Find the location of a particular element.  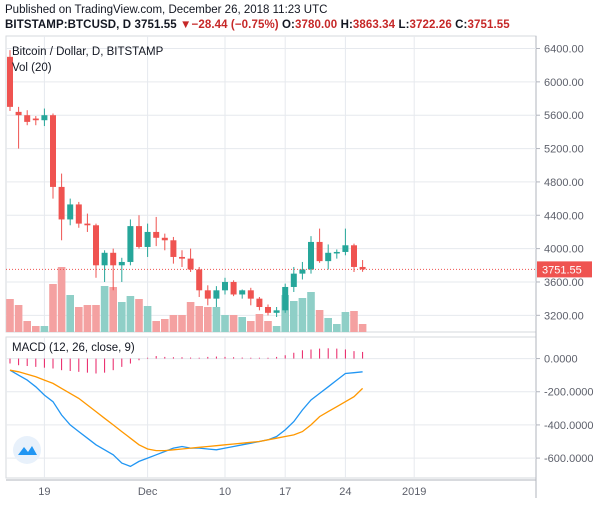

y-tick-label: 4800.00 is located at coordinates (564, 183).